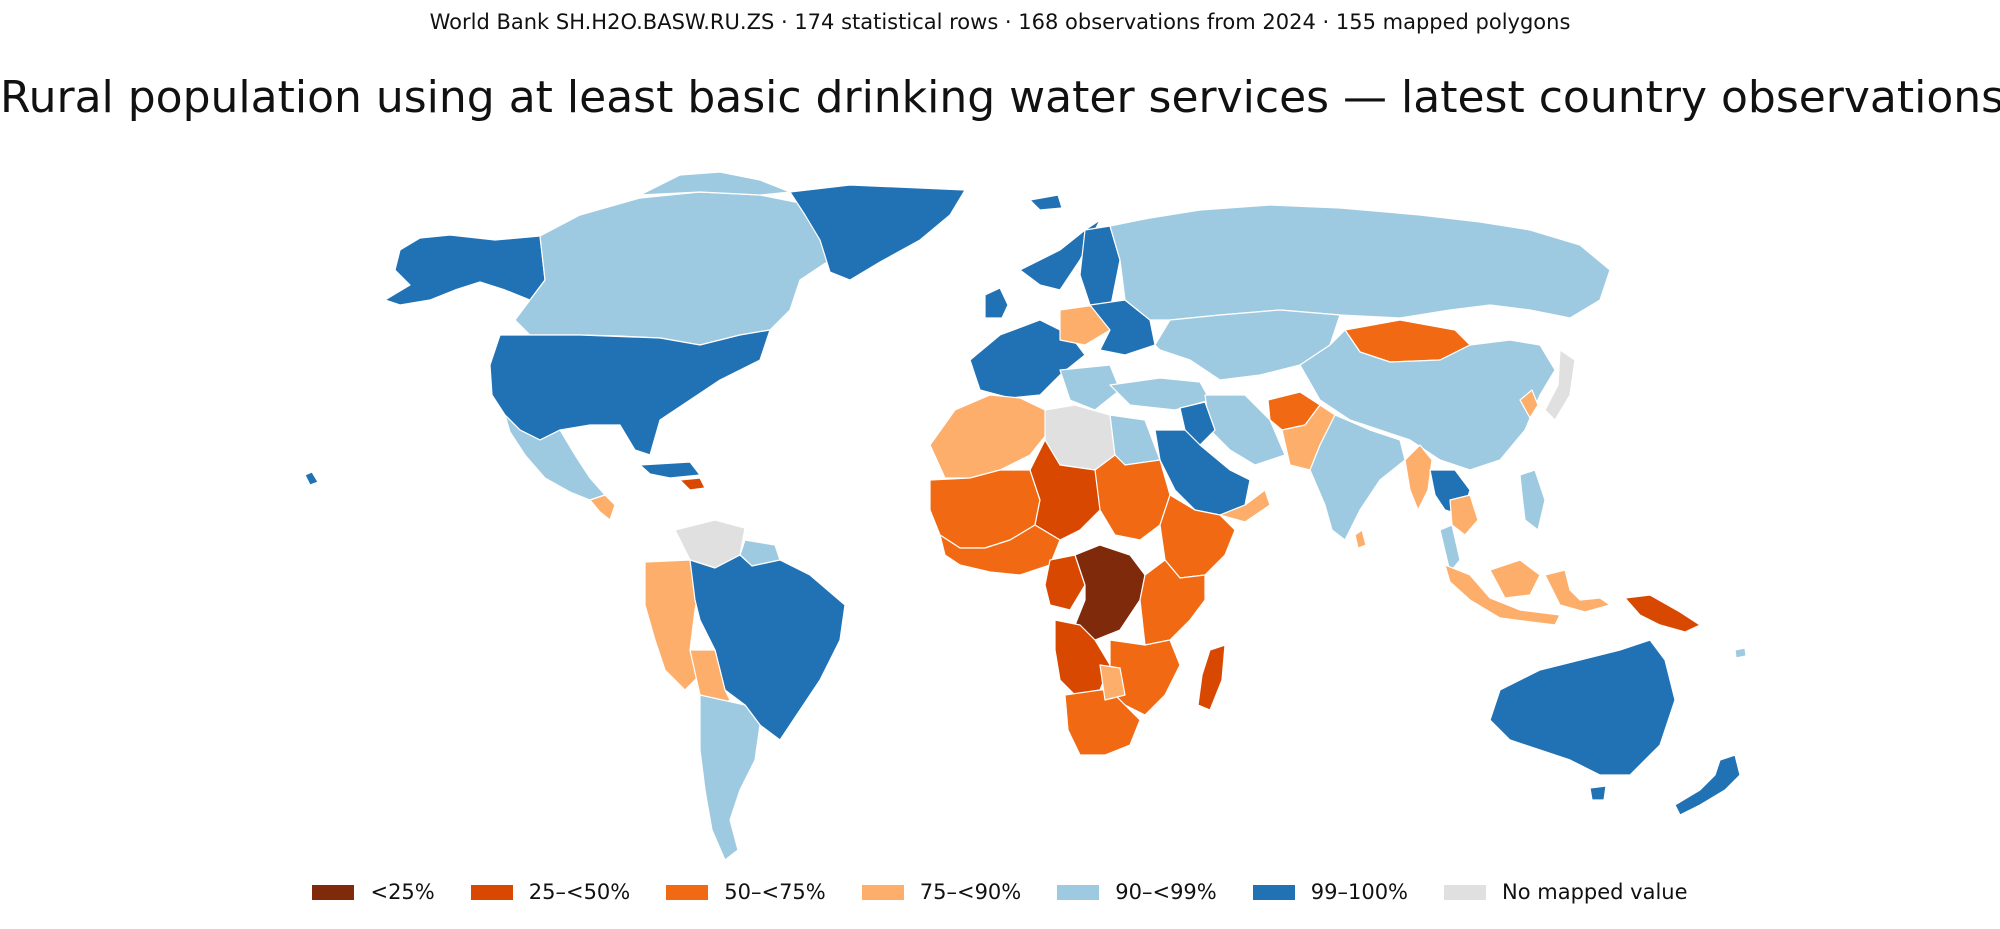 The width and height of the screenshot is (2000, 929). Describe the element at coordinates (1360, 262) in the screenshot. I see `region-russia` at that location.